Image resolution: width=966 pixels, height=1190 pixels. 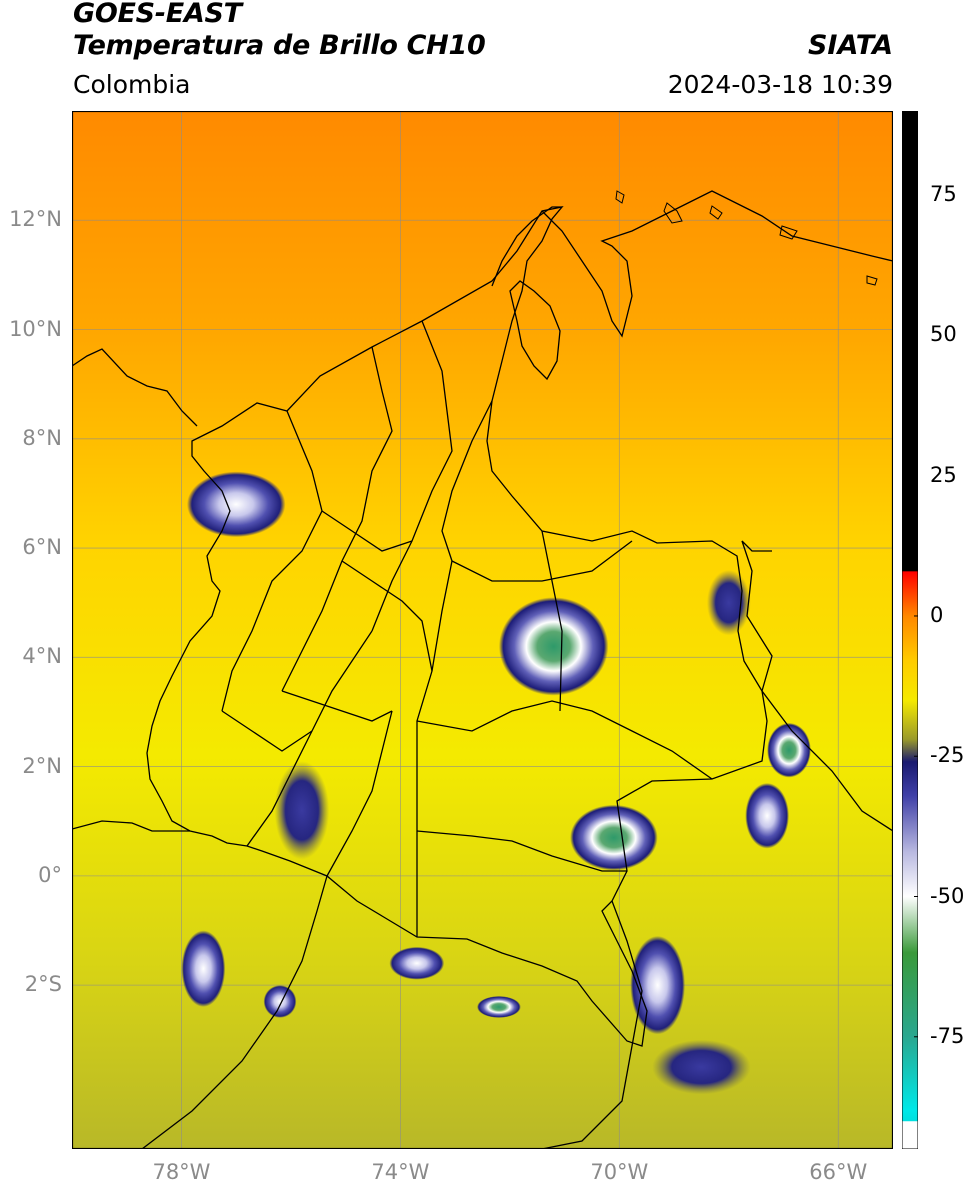 I want to click on lat-tick-label: 2°N, so click(x=42, y=765).